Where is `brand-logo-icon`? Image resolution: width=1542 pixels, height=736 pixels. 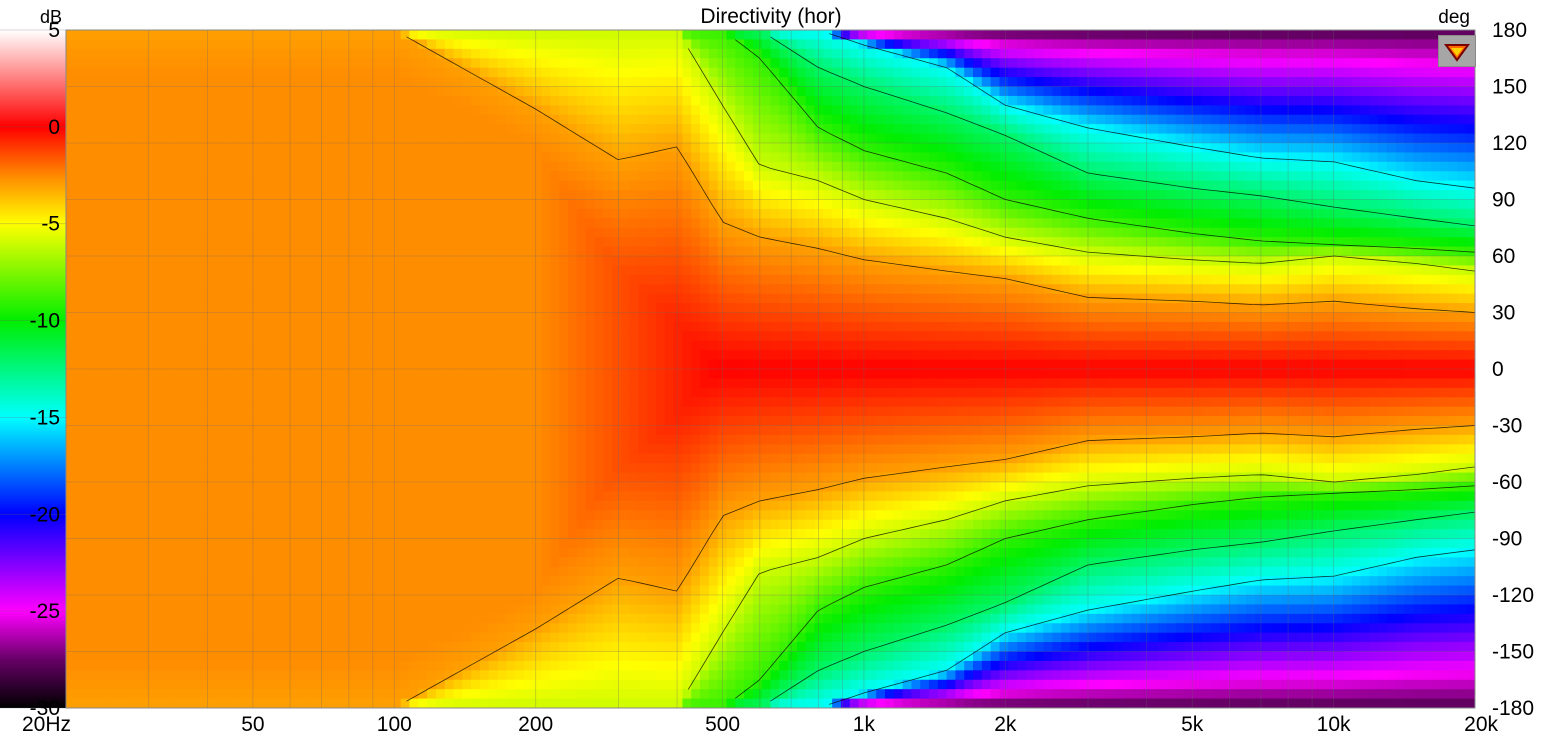
brand-logo-icon is located at coordinates (1457, 51).